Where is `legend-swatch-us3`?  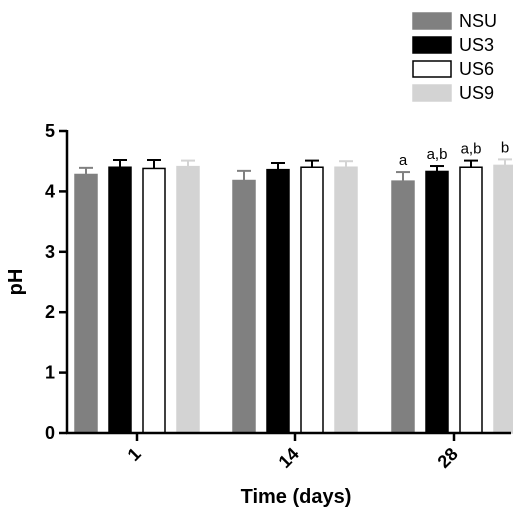
legend-swatch-us3 is located at coordinates (432, 45).